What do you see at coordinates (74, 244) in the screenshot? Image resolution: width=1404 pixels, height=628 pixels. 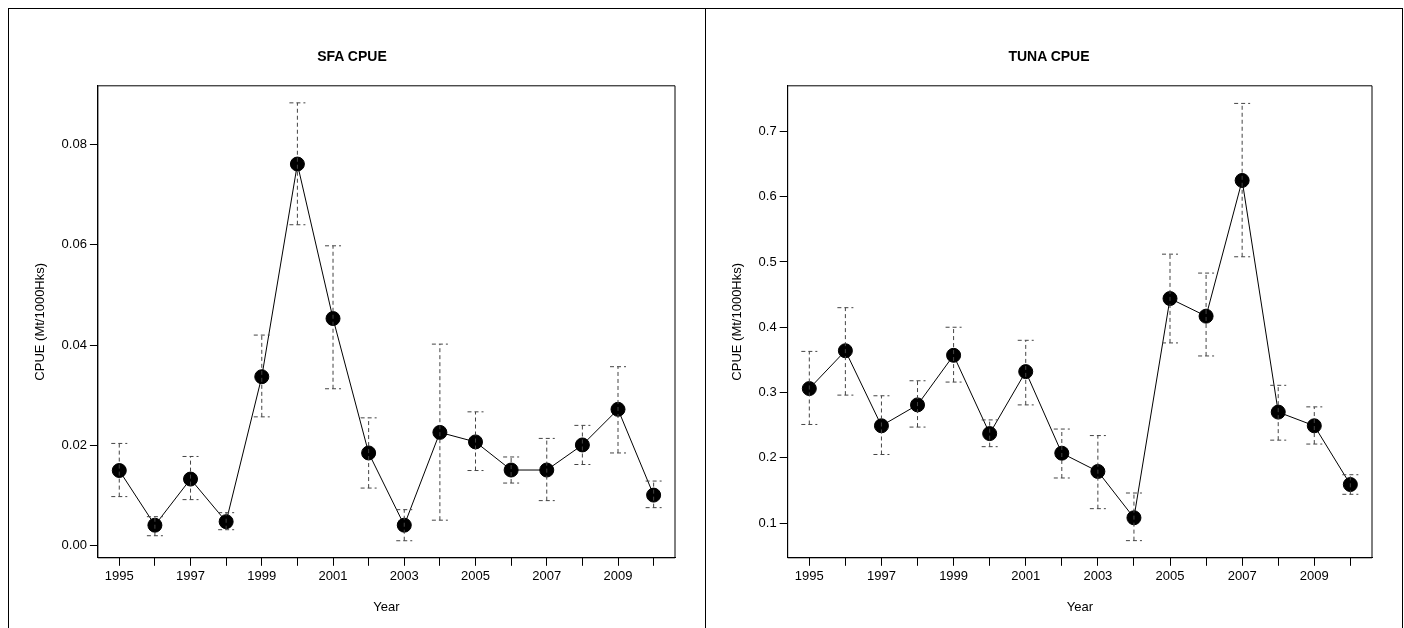 I see `y-tick-label: 0.06` at bounding box center [74, 244].